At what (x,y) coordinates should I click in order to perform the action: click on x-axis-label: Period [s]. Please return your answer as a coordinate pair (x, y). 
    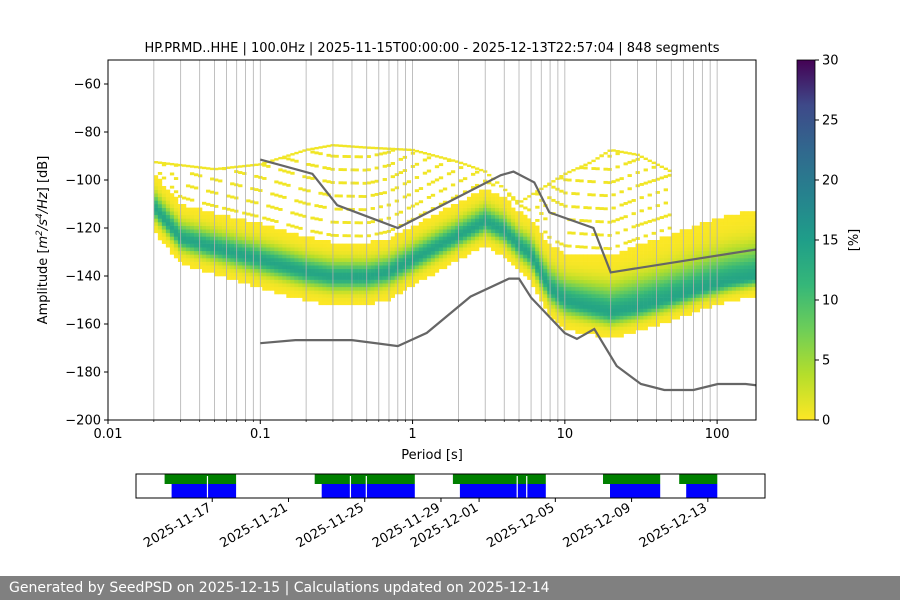
    Looking at the image, I should click on (432, 455).